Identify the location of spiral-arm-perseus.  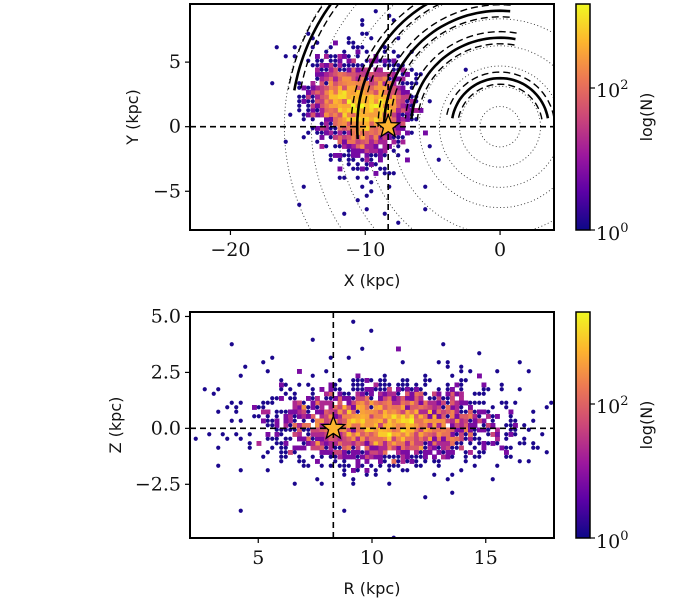
(392, 72).